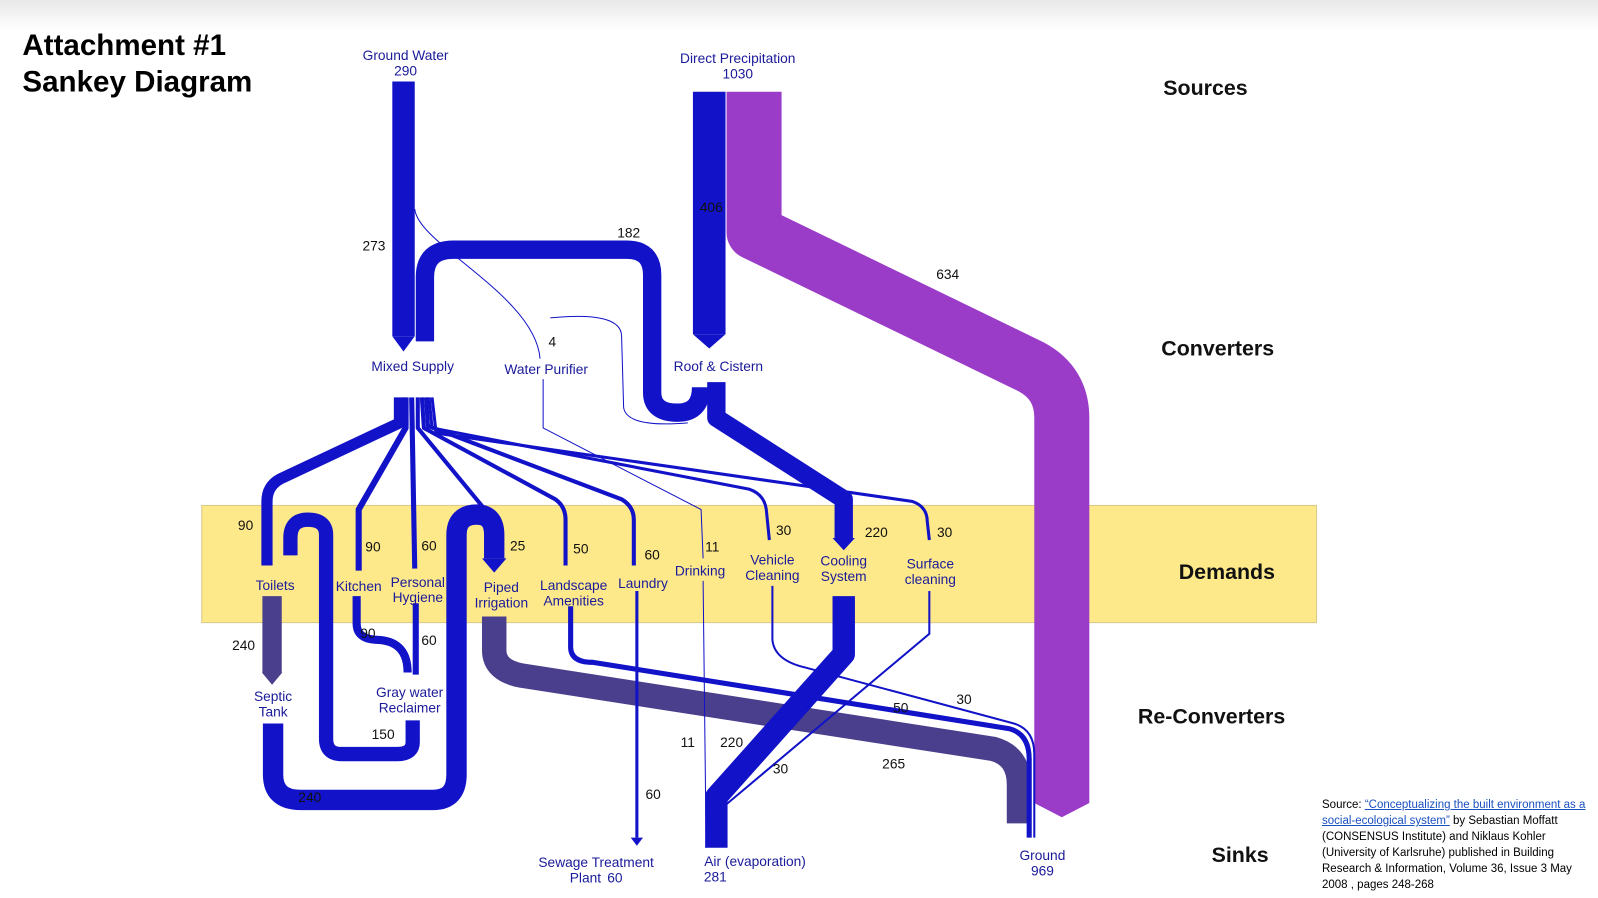 The image size is (1598, 898). What do you see at coordinates (772, 575) in the screenshot?
I see `node-label: Cleaning` at bounding box center [772, 575].